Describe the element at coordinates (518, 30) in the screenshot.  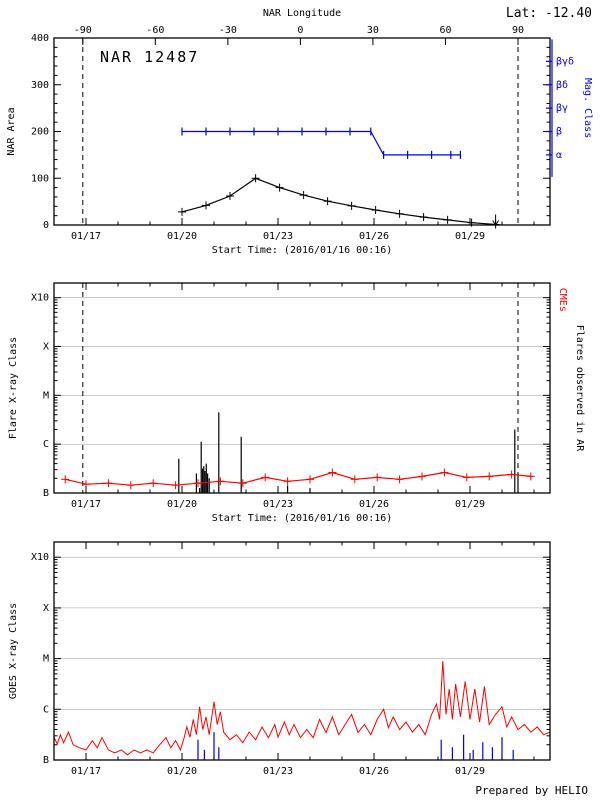
I see `longitude-tick-label: 90` at that location.